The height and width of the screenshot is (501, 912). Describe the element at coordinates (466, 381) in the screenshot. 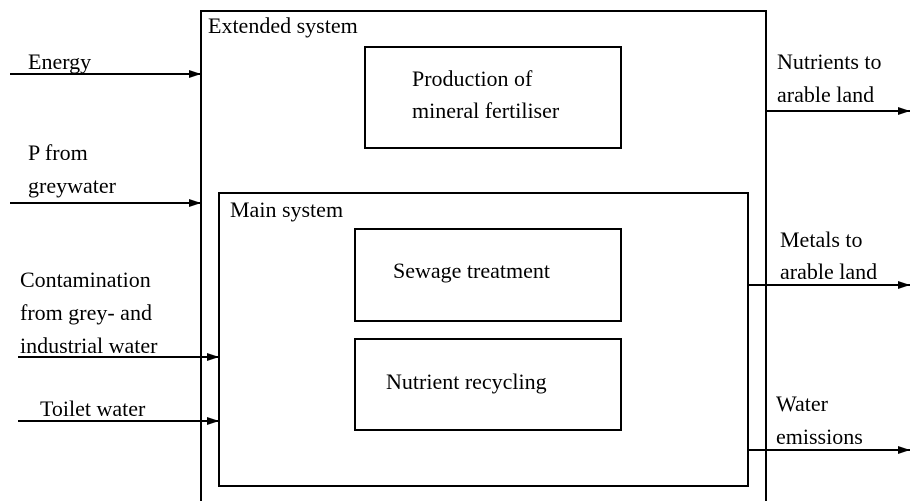

I see `box-label: Nutrient recycling` at that location.